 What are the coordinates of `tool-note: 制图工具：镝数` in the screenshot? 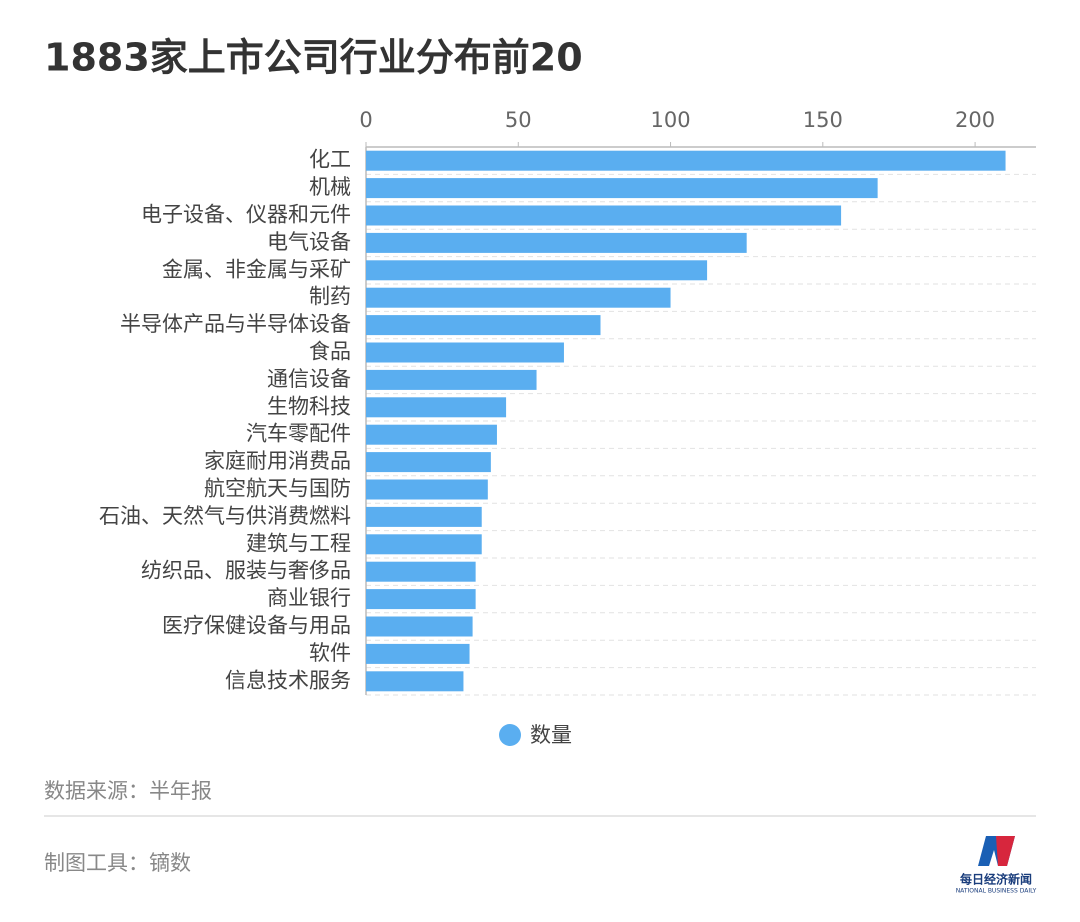 It's located at (117, 863).